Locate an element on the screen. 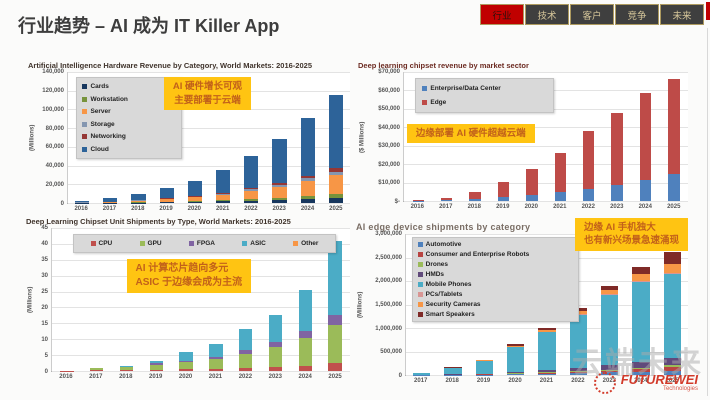 This screenshot has height=400, width=710. segment-consumer-and-enterprise-robots is located at coordinates (641, 370).